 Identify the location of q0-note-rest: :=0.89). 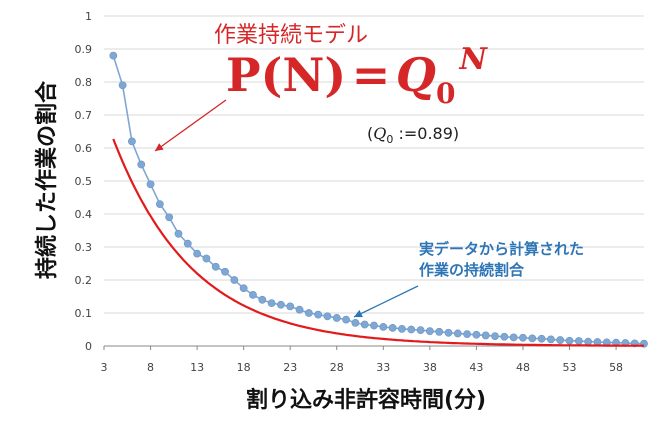
(426, 133).